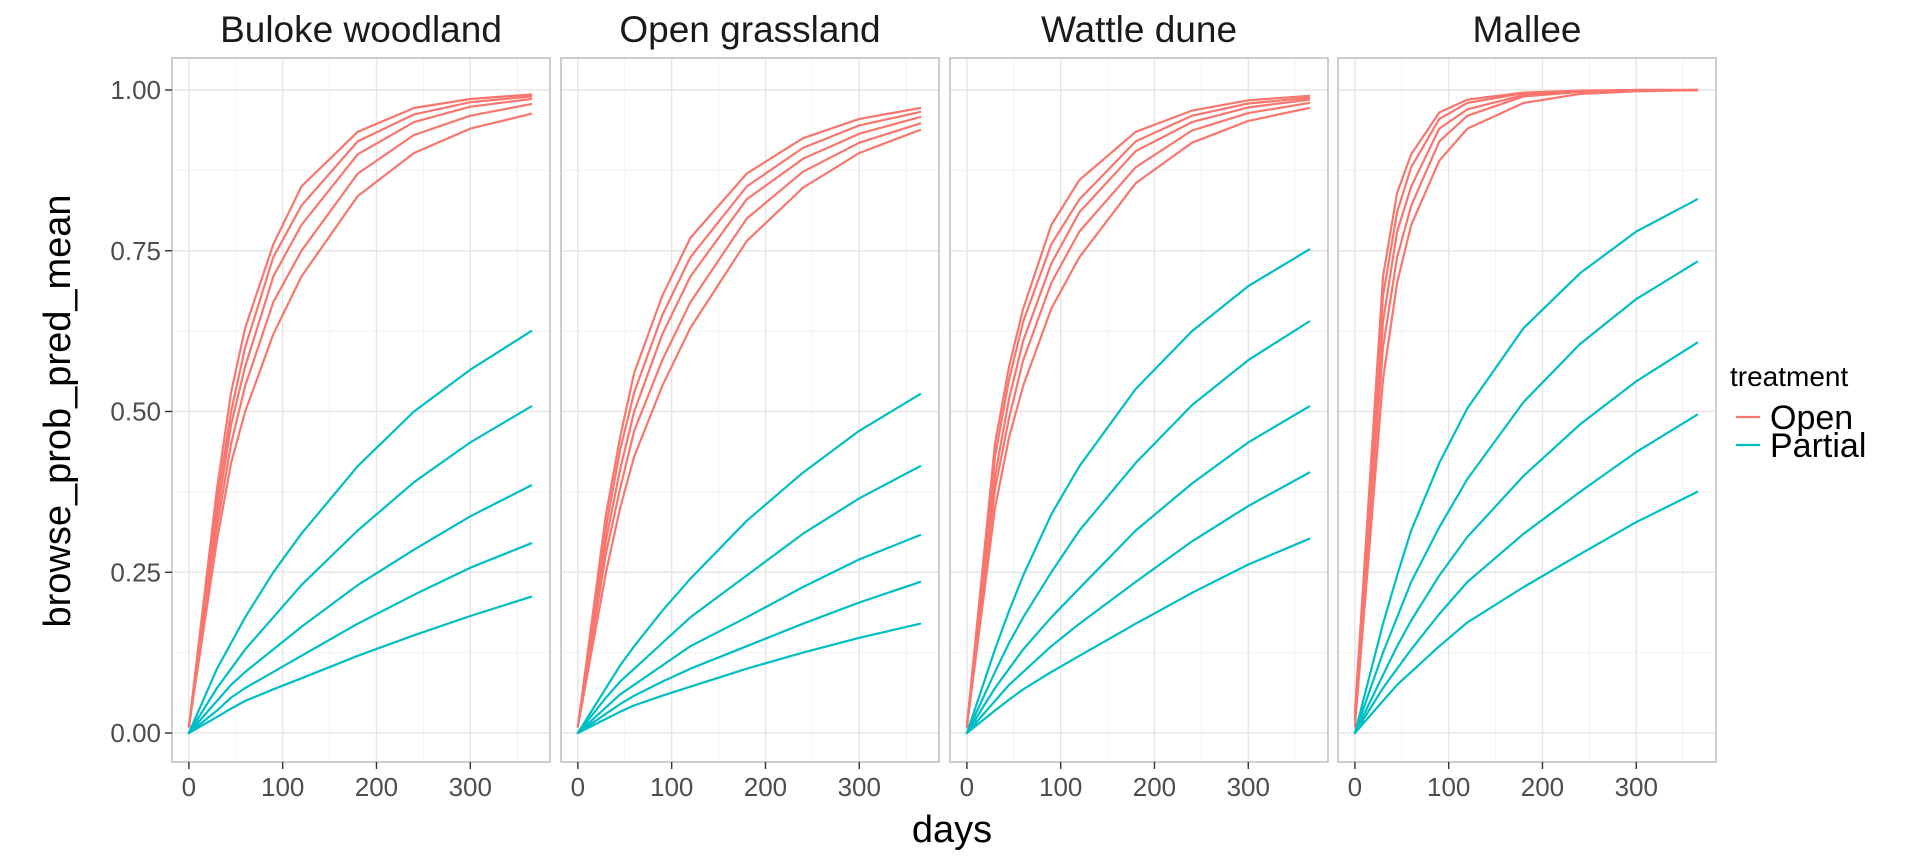 This screenshot has width=1920, height=864. I want to click on panel-title: Wattle dune, so click(1139, 29).